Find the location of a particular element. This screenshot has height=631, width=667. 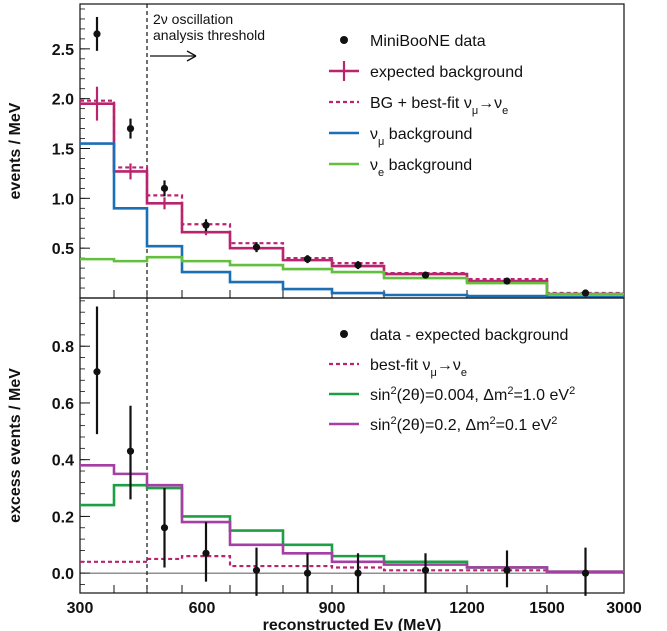

y-tick-label: 0.0 is located at coordinates (63, 574).